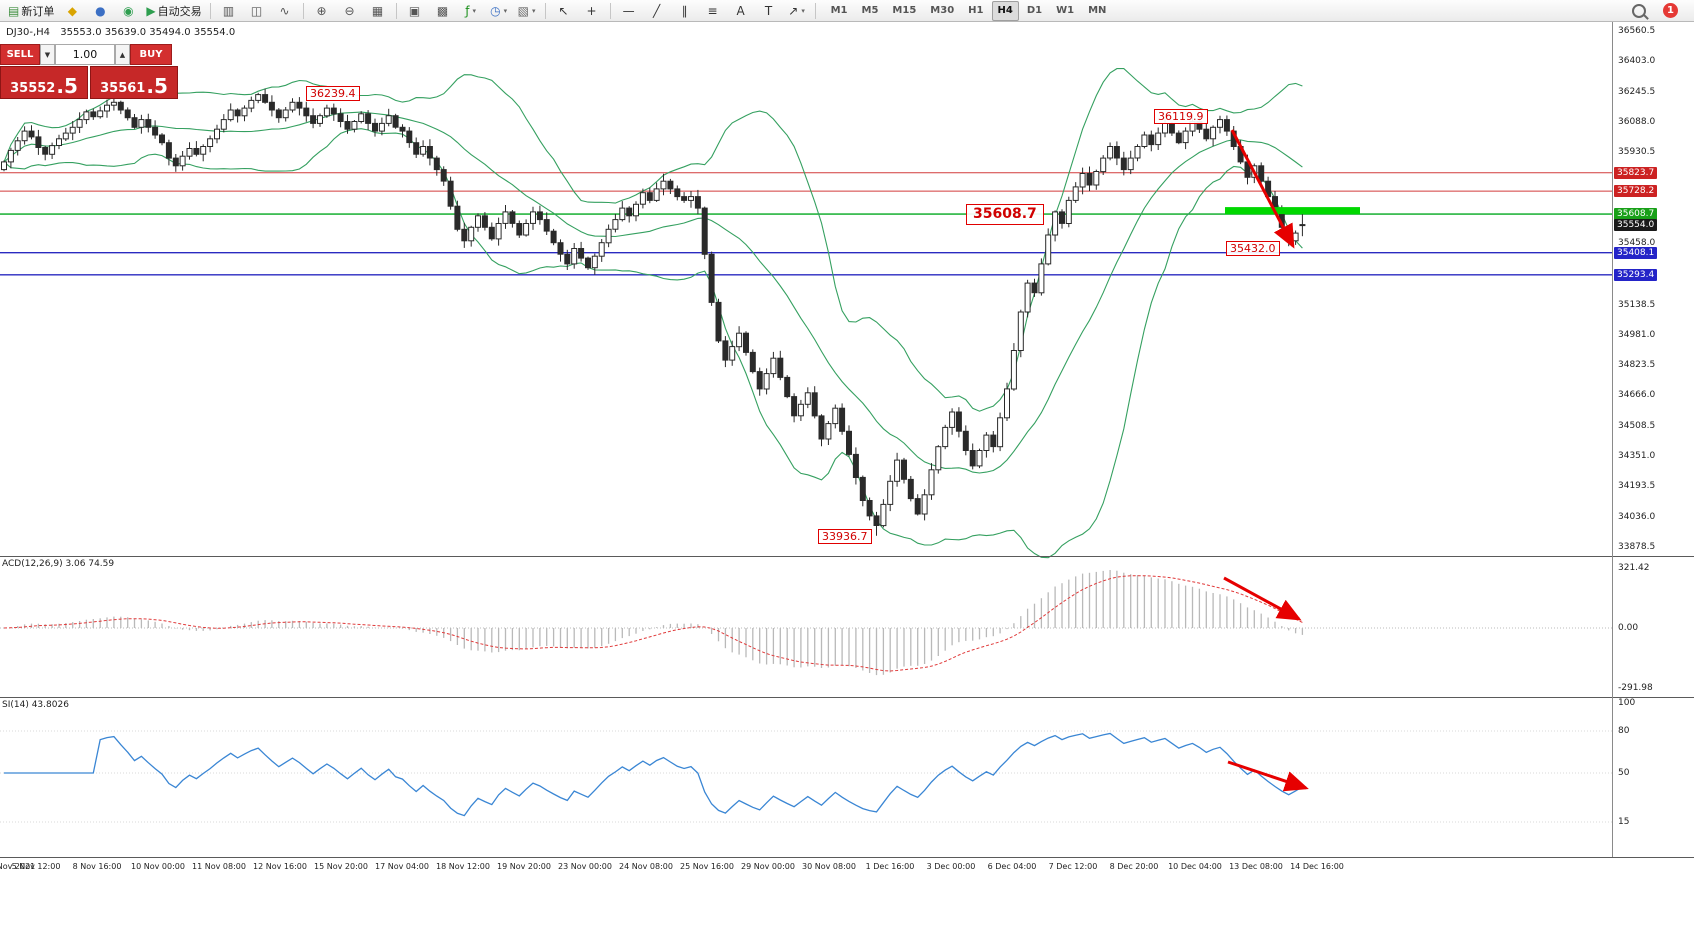 Image resolution: width=1694 pixels, height=943 pixels. Describe the element at coordinates (829, 866) in the screenshot. I see `time-label: 30 Nov 08:00` at that location.